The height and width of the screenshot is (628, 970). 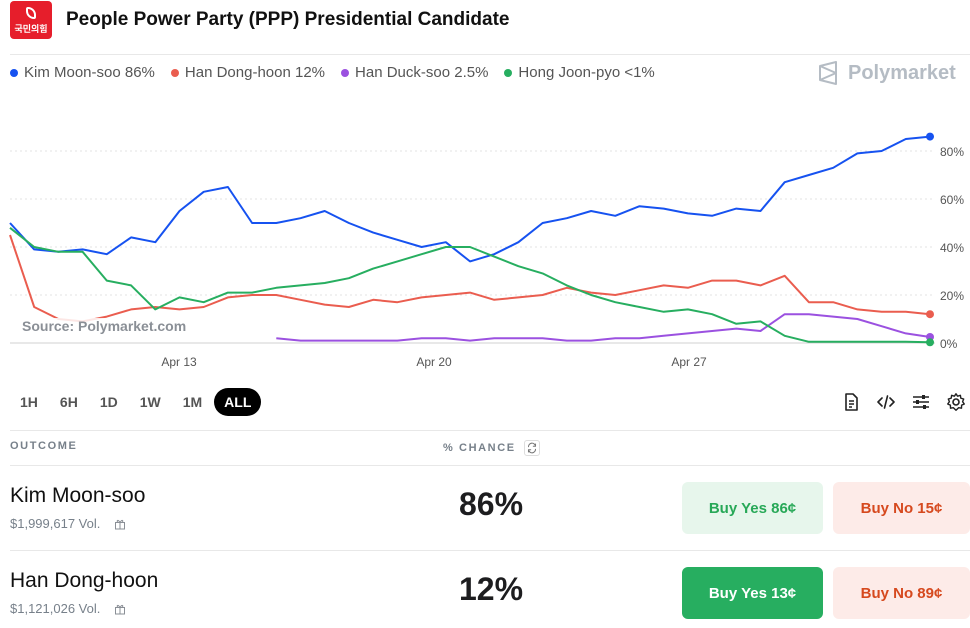 I want to click on chance-header: % CHANCE, so click(x=492, y=448).